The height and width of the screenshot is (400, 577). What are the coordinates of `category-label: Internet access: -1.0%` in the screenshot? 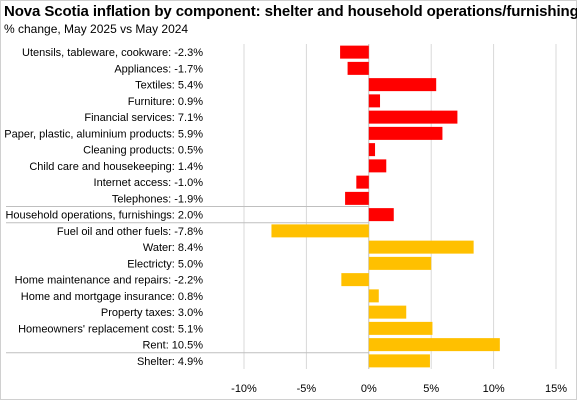 It's located at (149, 183).